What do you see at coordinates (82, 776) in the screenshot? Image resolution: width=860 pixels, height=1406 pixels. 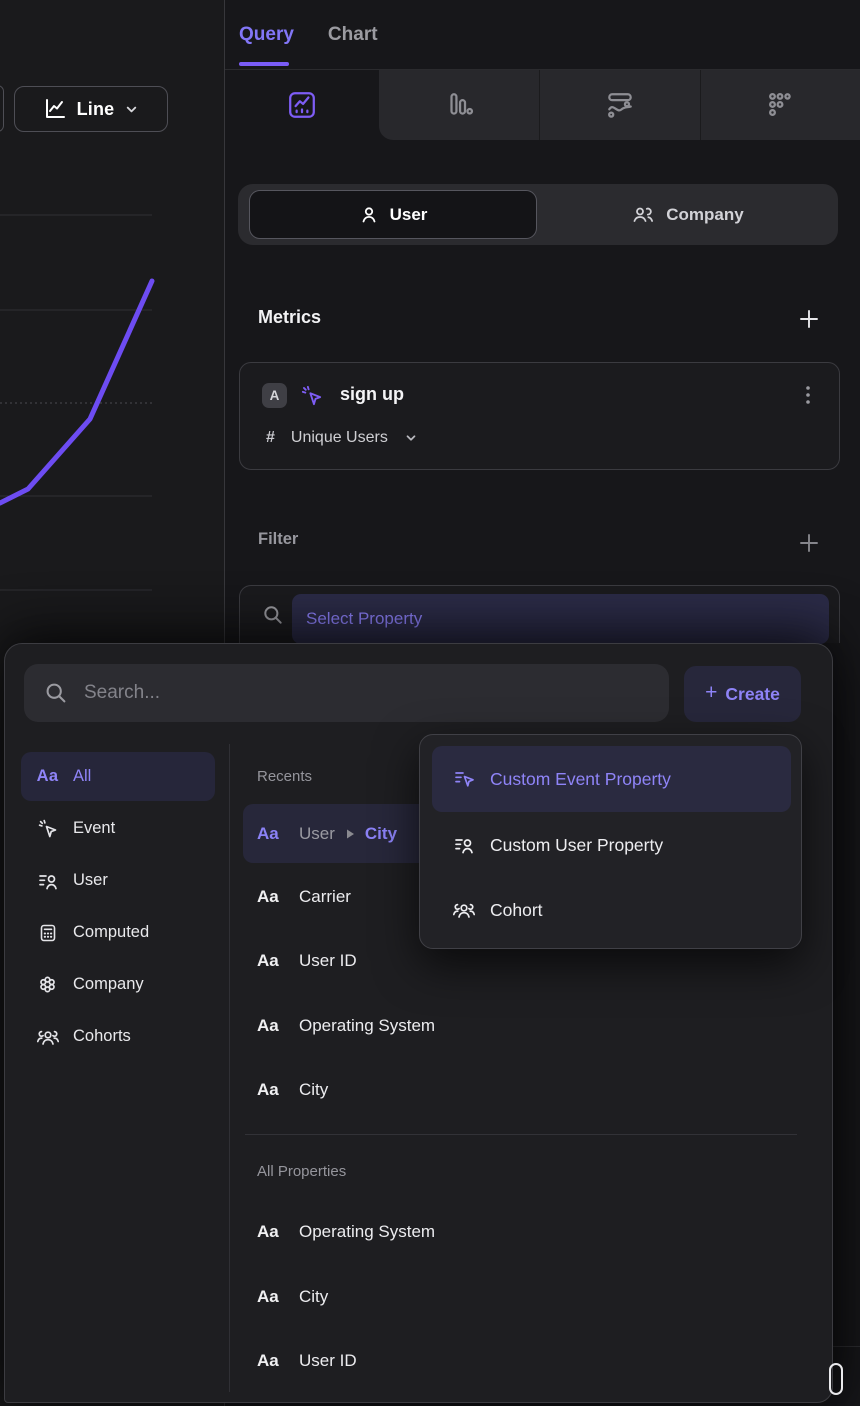 I see `sidebar-item-label: All` at bounding box center [82, 776].